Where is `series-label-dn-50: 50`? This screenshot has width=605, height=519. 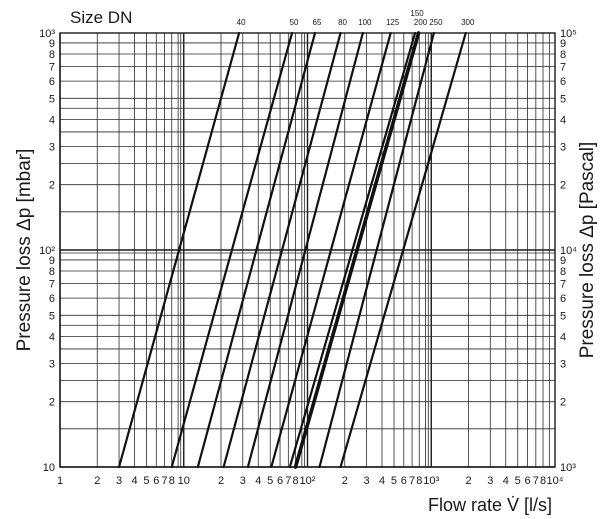 series-label-dn-50: 50 is located at coordinates (294, 22).